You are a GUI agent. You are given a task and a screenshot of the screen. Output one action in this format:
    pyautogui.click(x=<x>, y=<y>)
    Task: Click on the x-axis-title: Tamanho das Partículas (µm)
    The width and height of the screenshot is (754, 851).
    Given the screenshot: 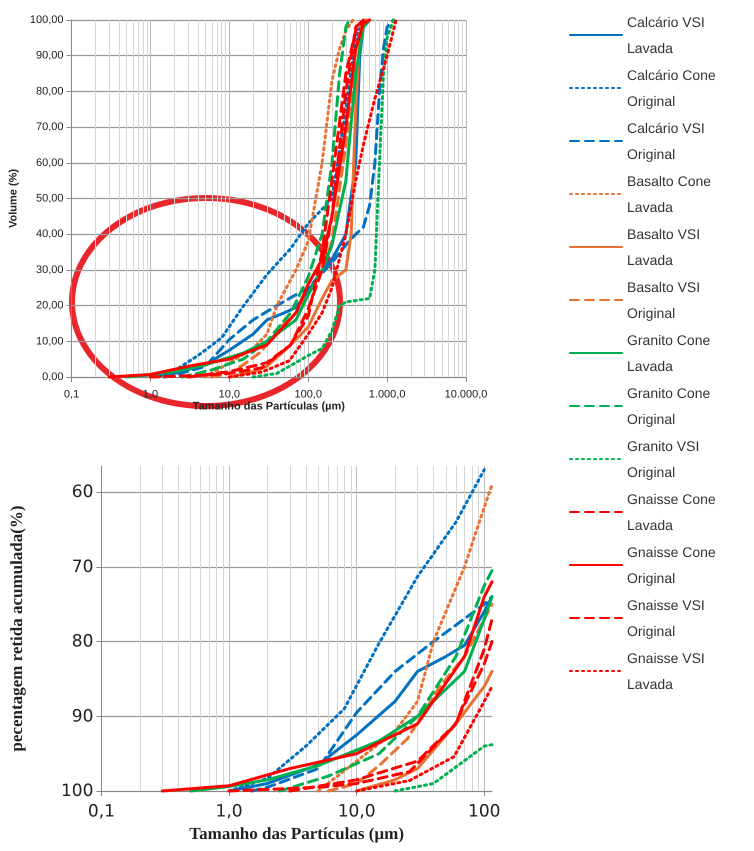 What is the action you would take?
    pyautogui.click(x=296, y=833)
    